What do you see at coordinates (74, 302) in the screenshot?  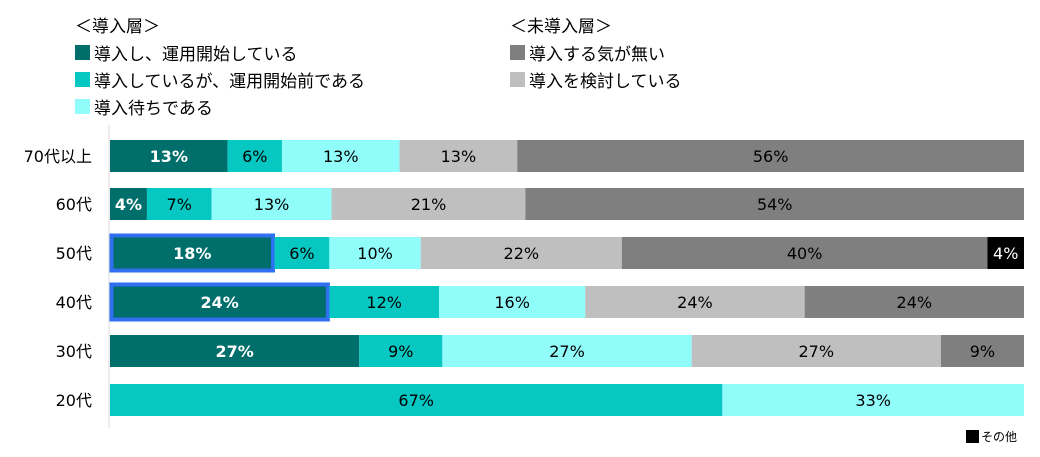 I see `category-label: 40代` at bounding box center [74, 302].